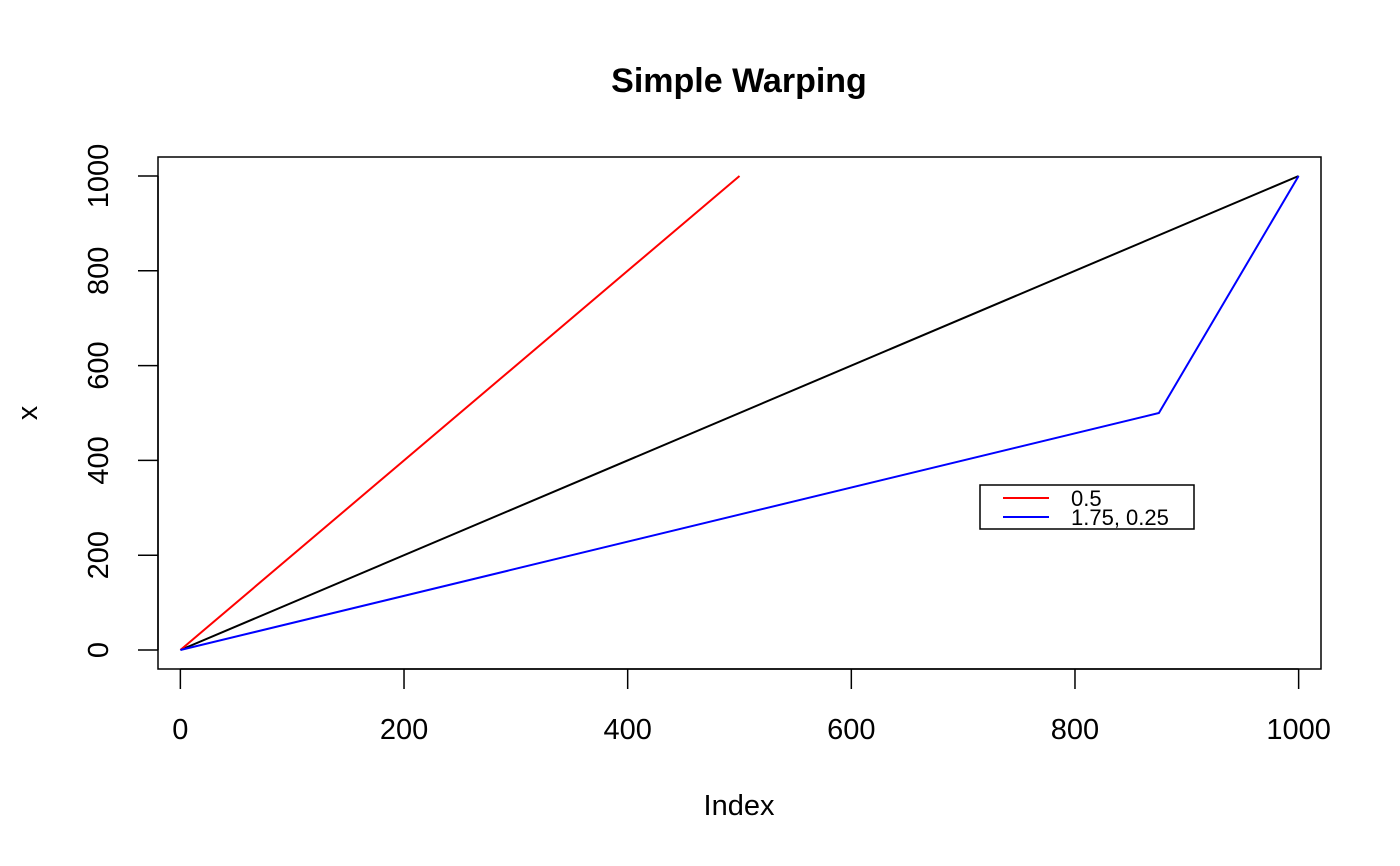  What do you see at coordinates (180, 730) in the screenshot?
I see `x-tick-label: 0` at bounding box center [180, 730].